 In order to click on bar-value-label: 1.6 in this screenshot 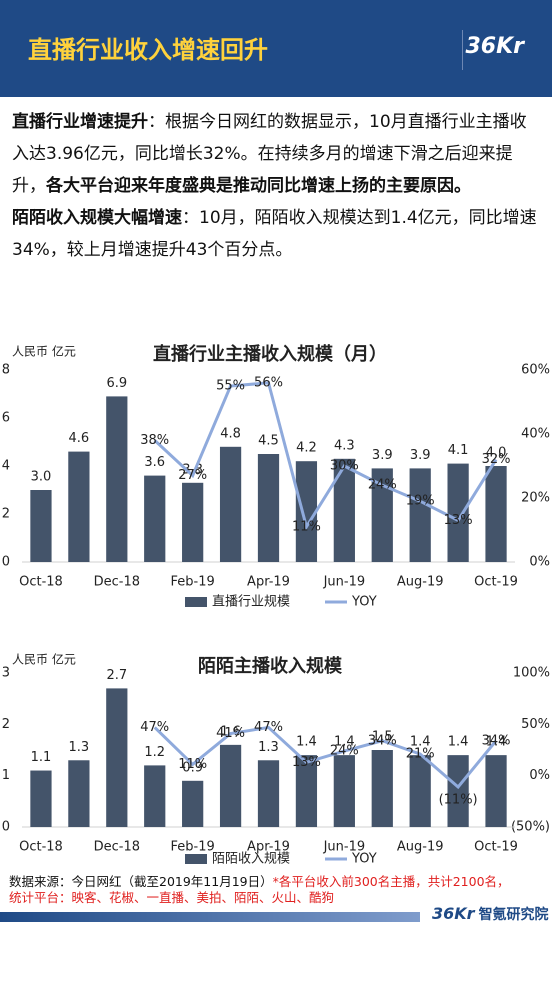, I will do `click(230, 731)`.